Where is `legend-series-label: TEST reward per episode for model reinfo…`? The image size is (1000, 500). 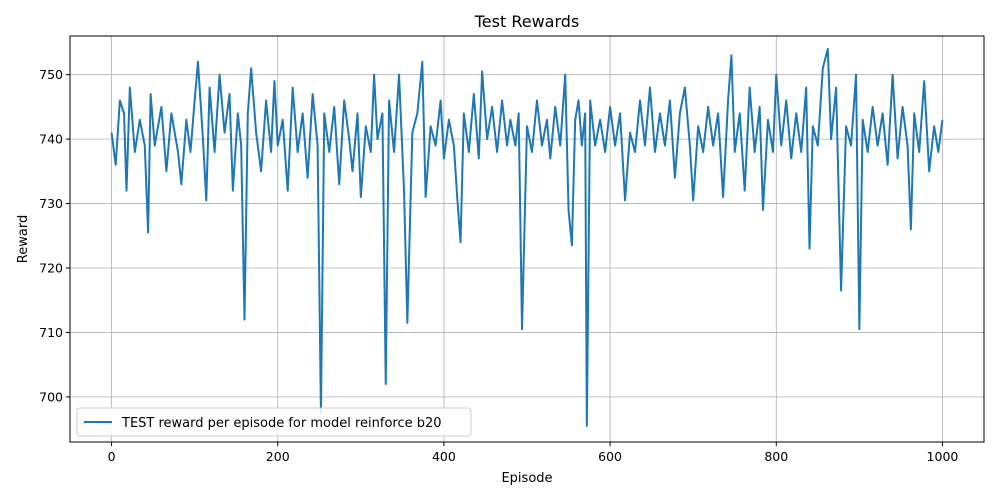
legend-series-label: TEST reward per episode for model reinfo… is located at coordinates (281, 423).